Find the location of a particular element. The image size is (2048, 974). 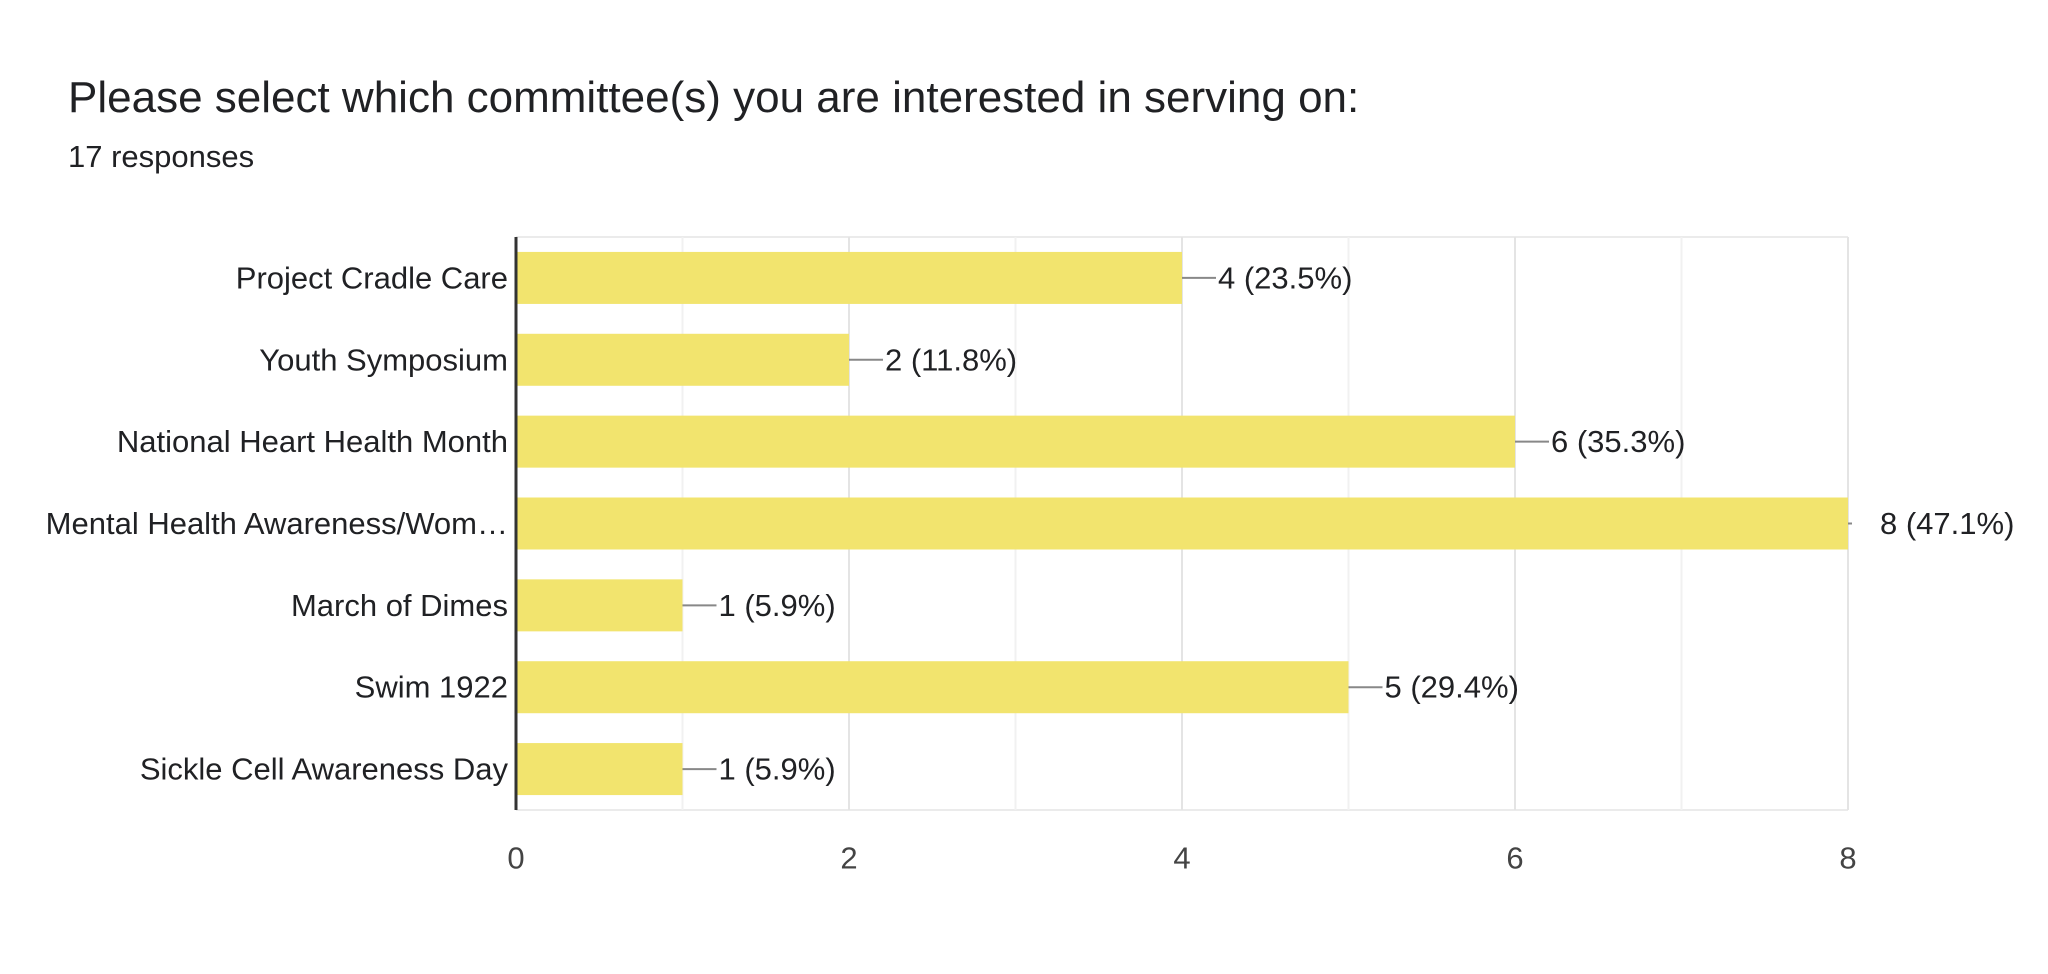

x-tick-label-0: 0 is located at coordinates (515, 858).